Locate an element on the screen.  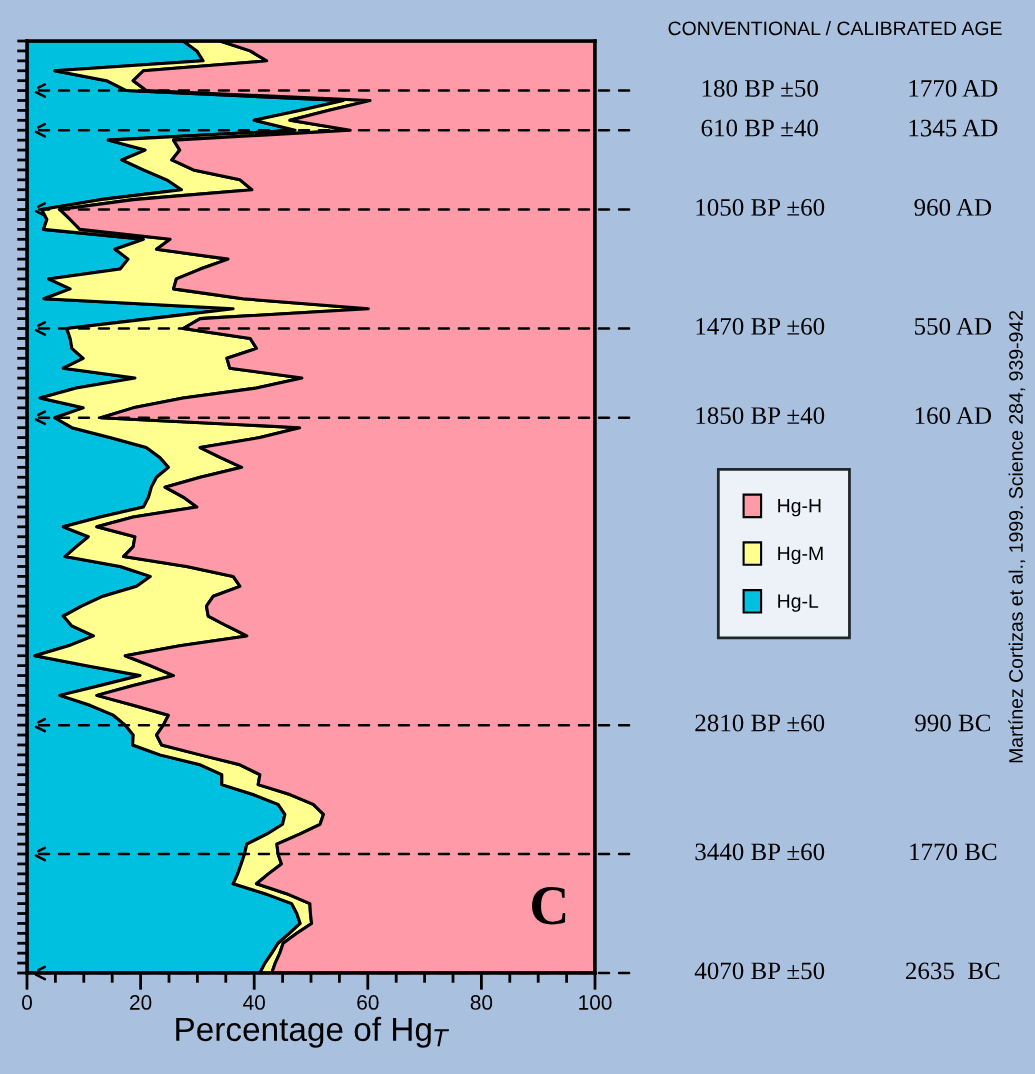
y-tick-label: 1470 BP ±60 is located at coordinates (760, 326).